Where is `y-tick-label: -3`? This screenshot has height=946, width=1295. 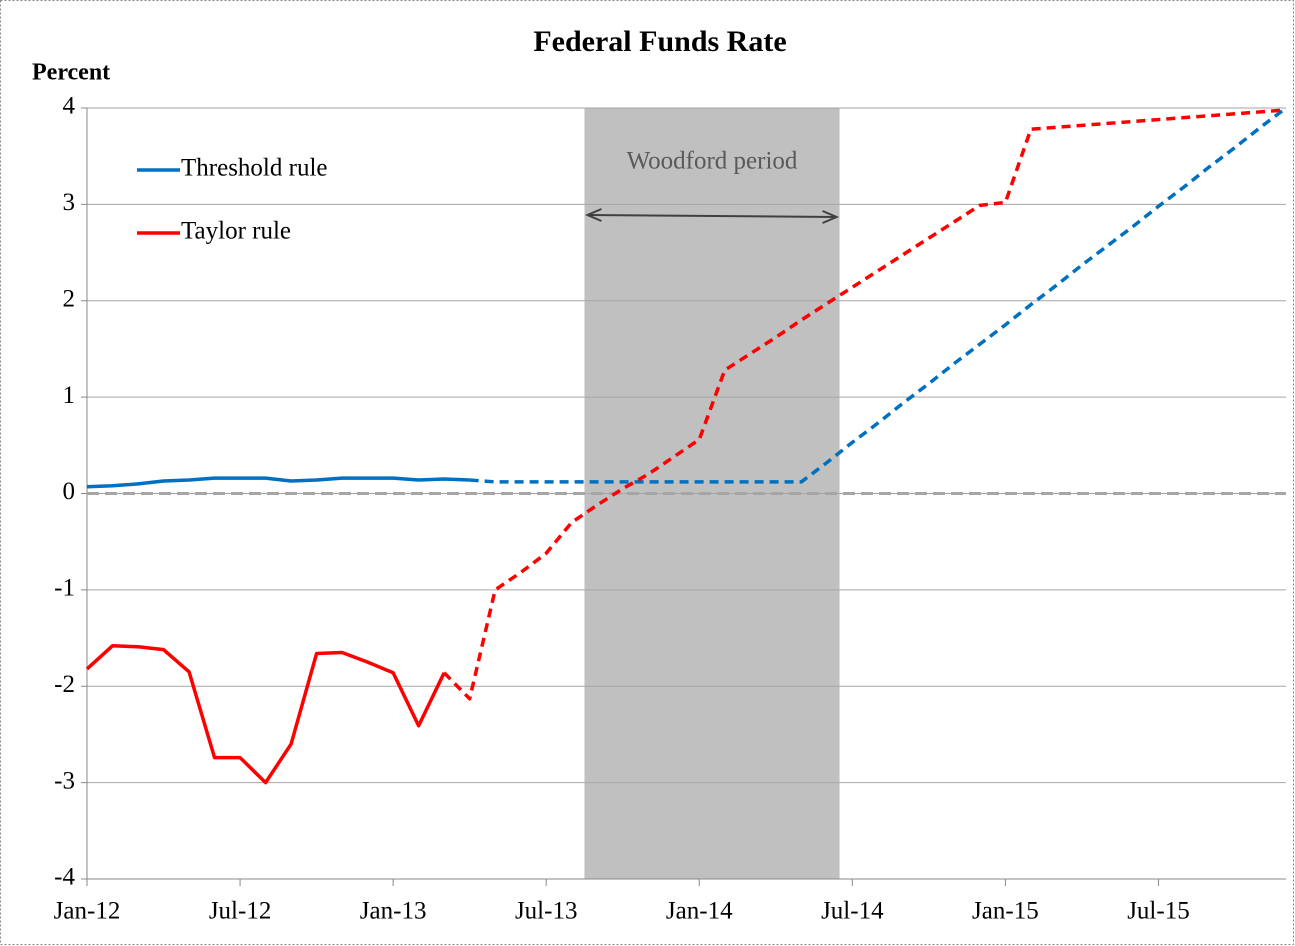
y-tick-label: -3 is located at coordinates (64, 780).